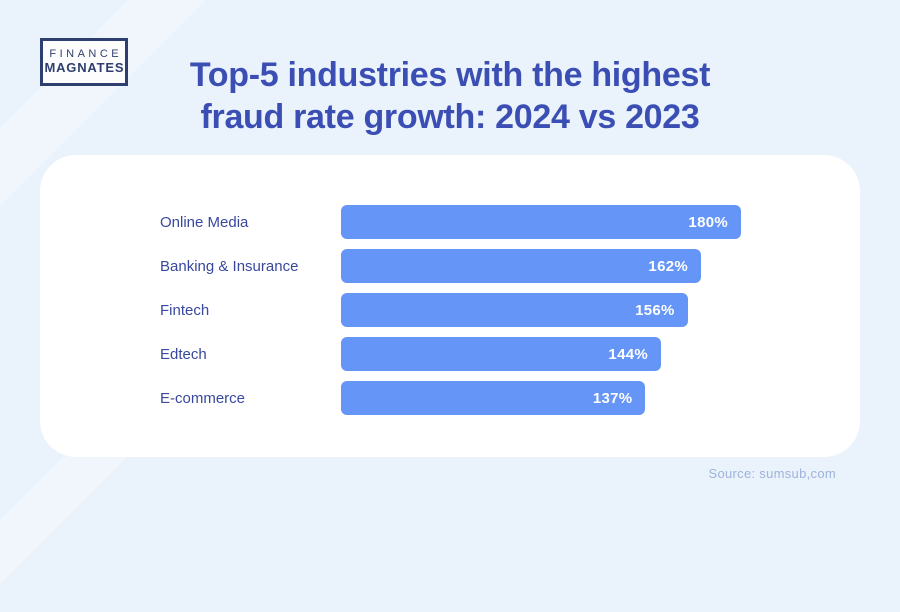 The width and height of the screenshot is (900, 612). I want to click on chart-row-banking-insurance: Banking & Insurance 162%, so click(450, 266).